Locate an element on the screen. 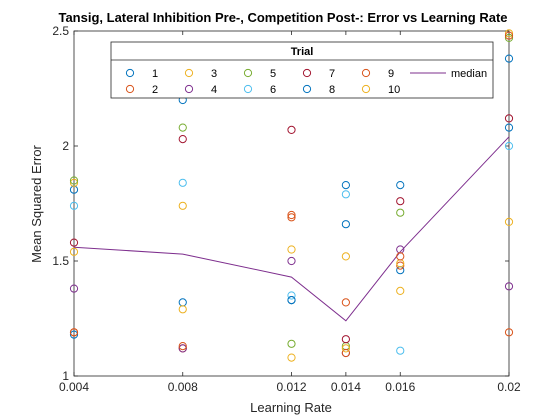 This screenshot has width=560, height=420. legend: Trial 1 2 3 4 5 6 7 8 9 10 median is located at coordinates (302, 70).